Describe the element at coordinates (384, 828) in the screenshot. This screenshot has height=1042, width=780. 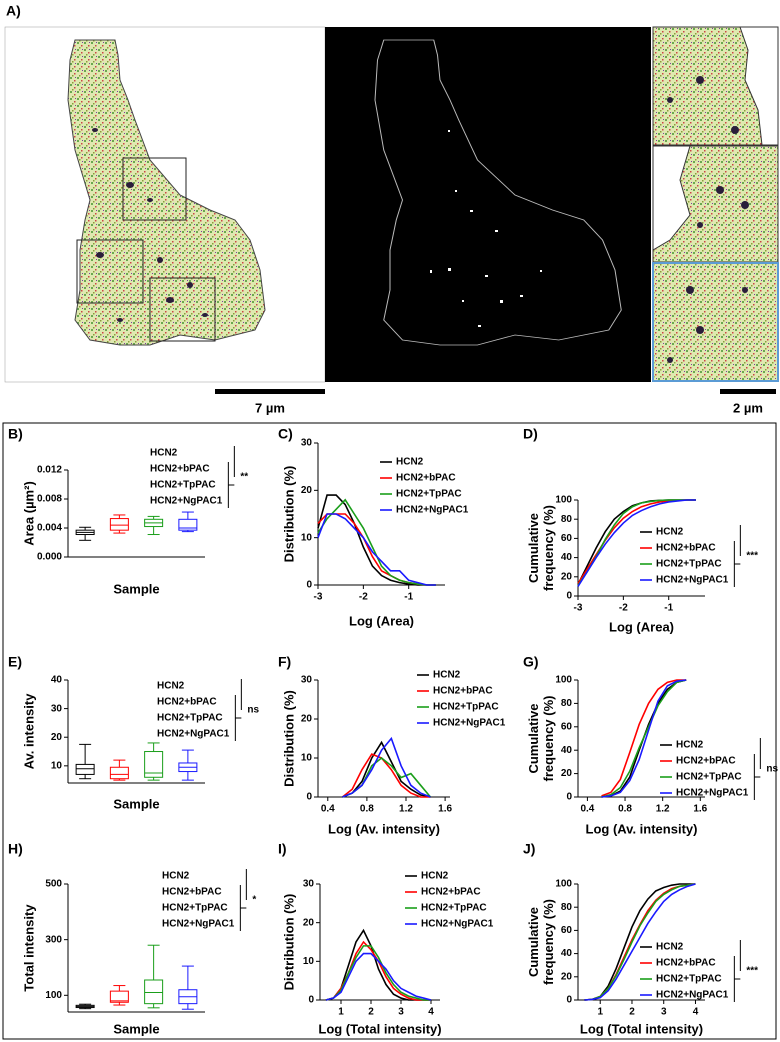
I see `x-axis-label: Log (Av. intensity)` at that location.